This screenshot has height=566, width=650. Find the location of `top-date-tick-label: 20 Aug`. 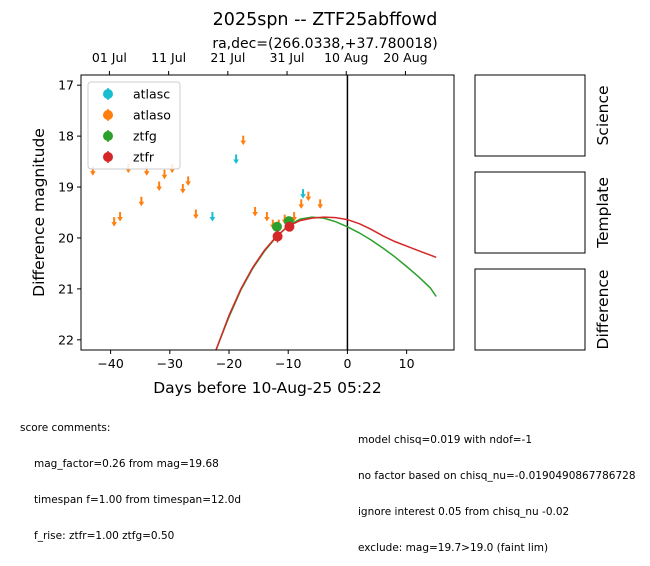

top-date-tick-label: 20 Aug is located at coordinates (405, 57).